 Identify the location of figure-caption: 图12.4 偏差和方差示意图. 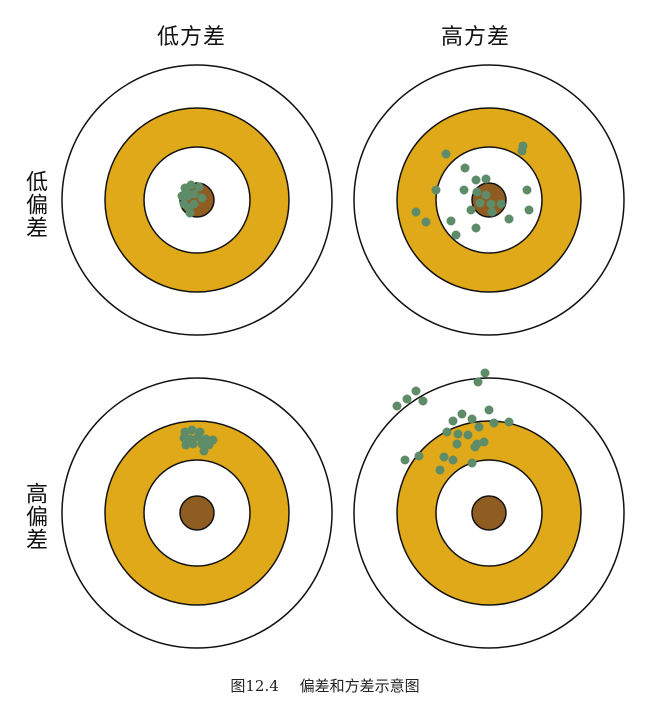
(325, 685).